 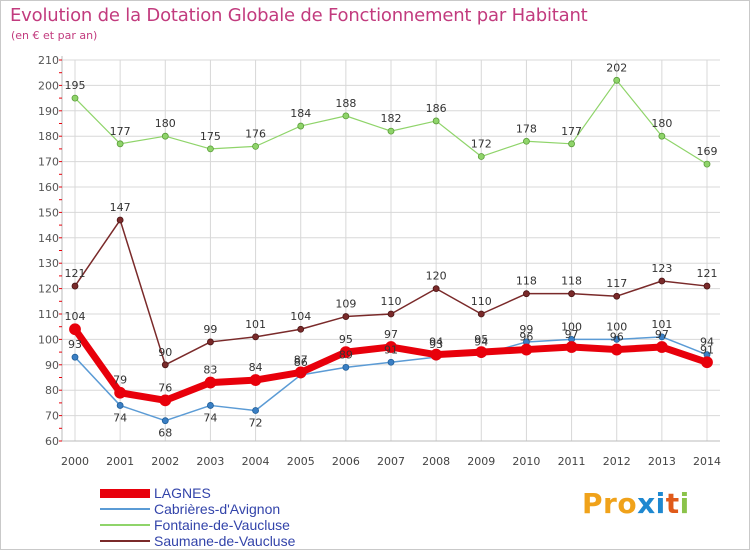 What do you see at coordinates (255, 133) in the screenshot?
I see `data-label: 176` at bounding box center [255, 133].